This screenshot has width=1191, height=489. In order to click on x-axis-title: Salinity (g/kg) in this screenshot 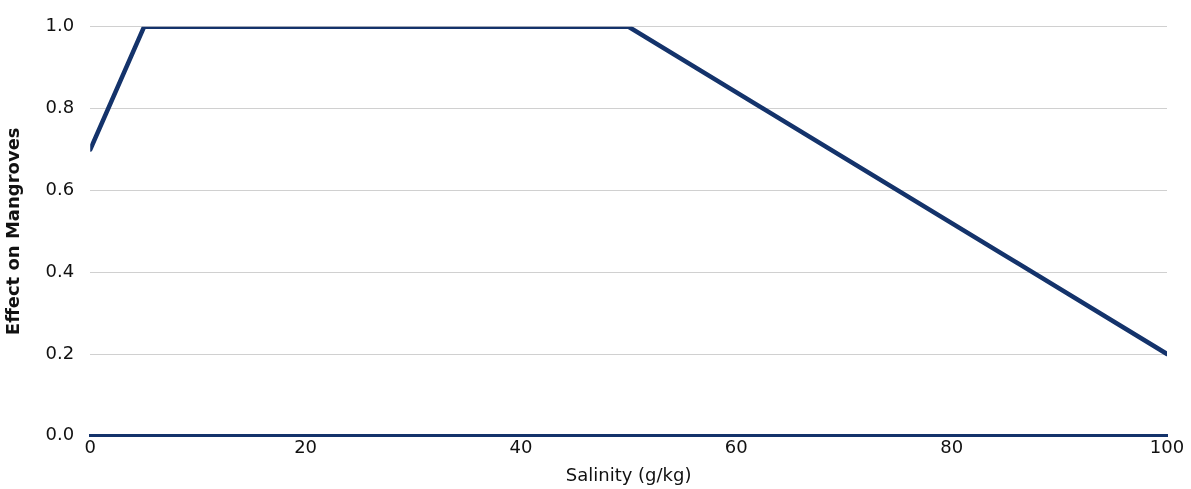, I will do `click(628, 474)`.